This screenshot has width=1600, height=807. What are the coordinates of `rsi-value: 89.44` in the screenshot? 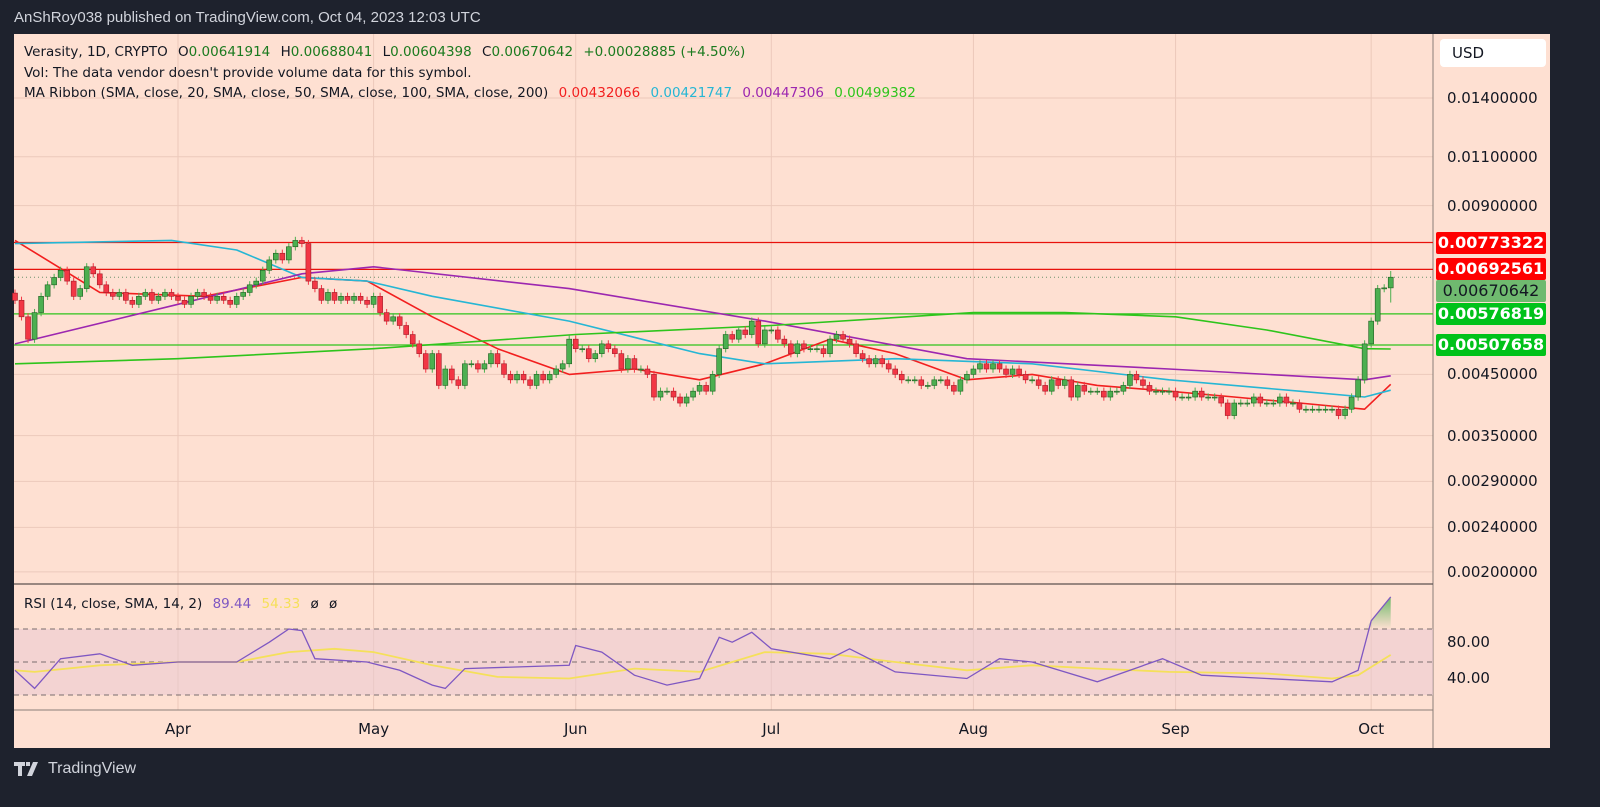 It's located at (232, 604).